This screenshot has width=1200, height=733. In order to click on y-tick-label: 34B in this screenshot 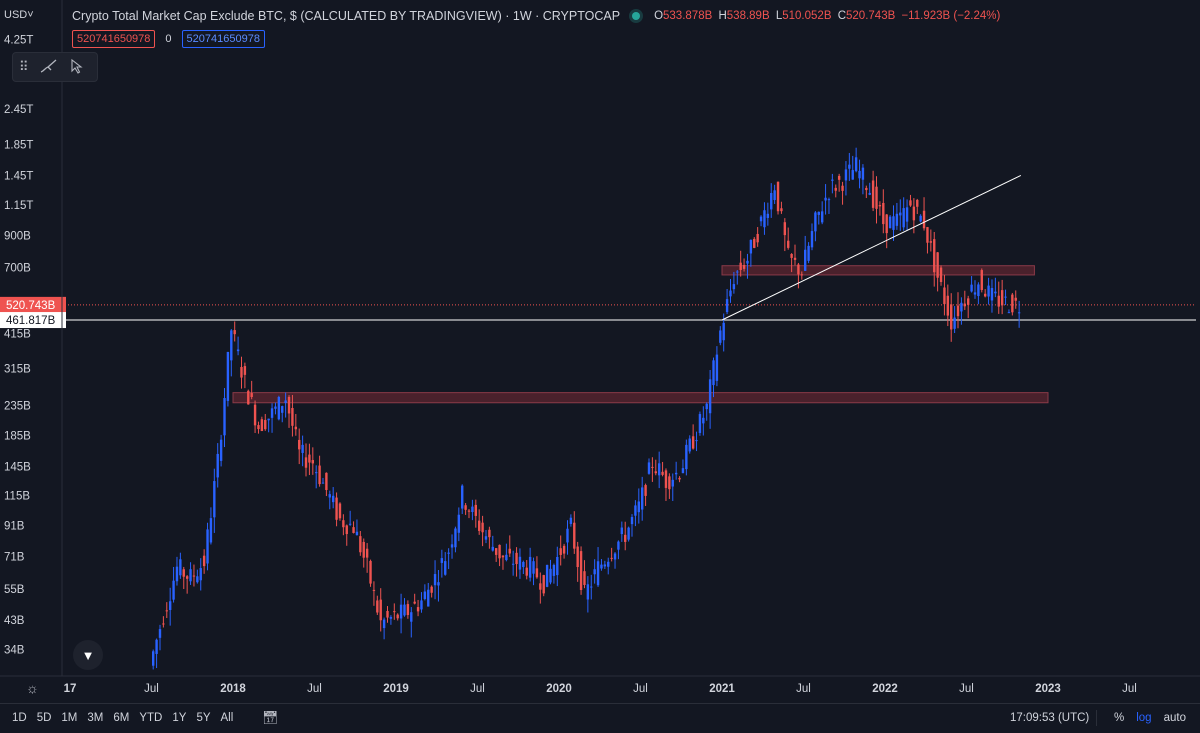, I will do `click(14, 651)`.